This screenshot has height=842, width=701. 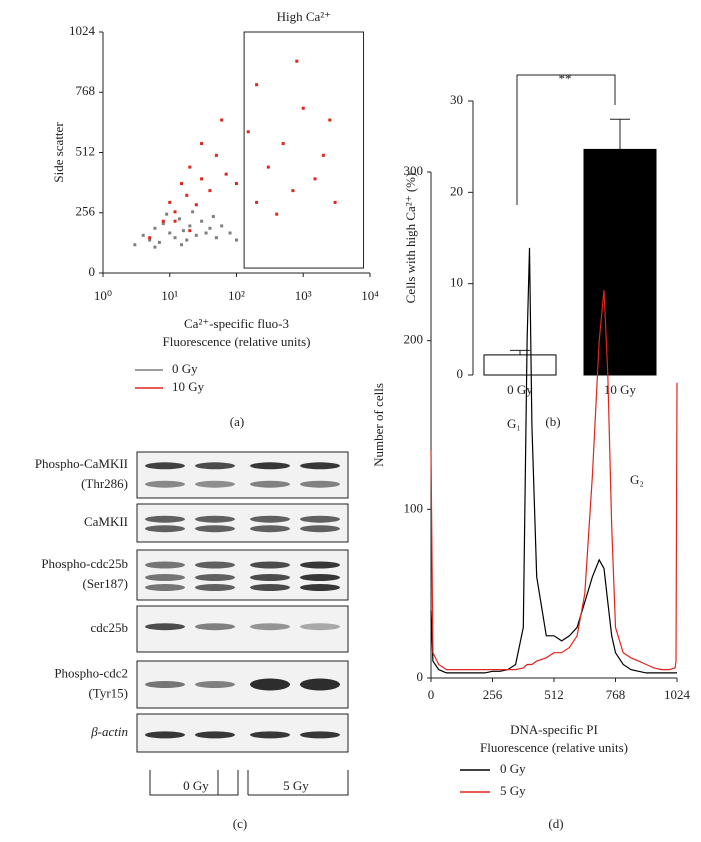 What do you see at coordinates (460, 373) in the screenshot?
I see `y-tick-label: 0` at bounding box center [460, 373].